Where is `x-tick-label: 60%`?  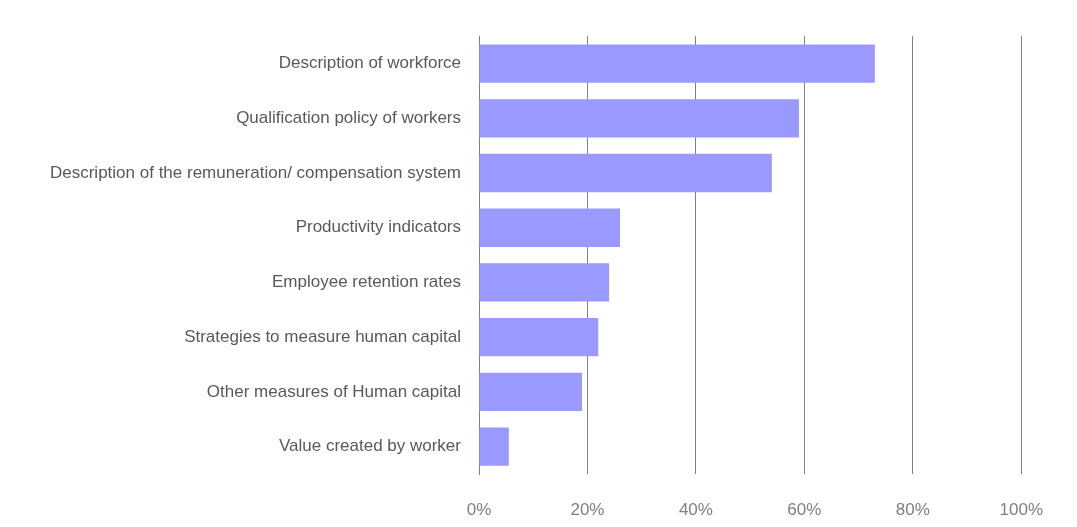 x-tick-label: 60% is located at coordinates (804, 509).